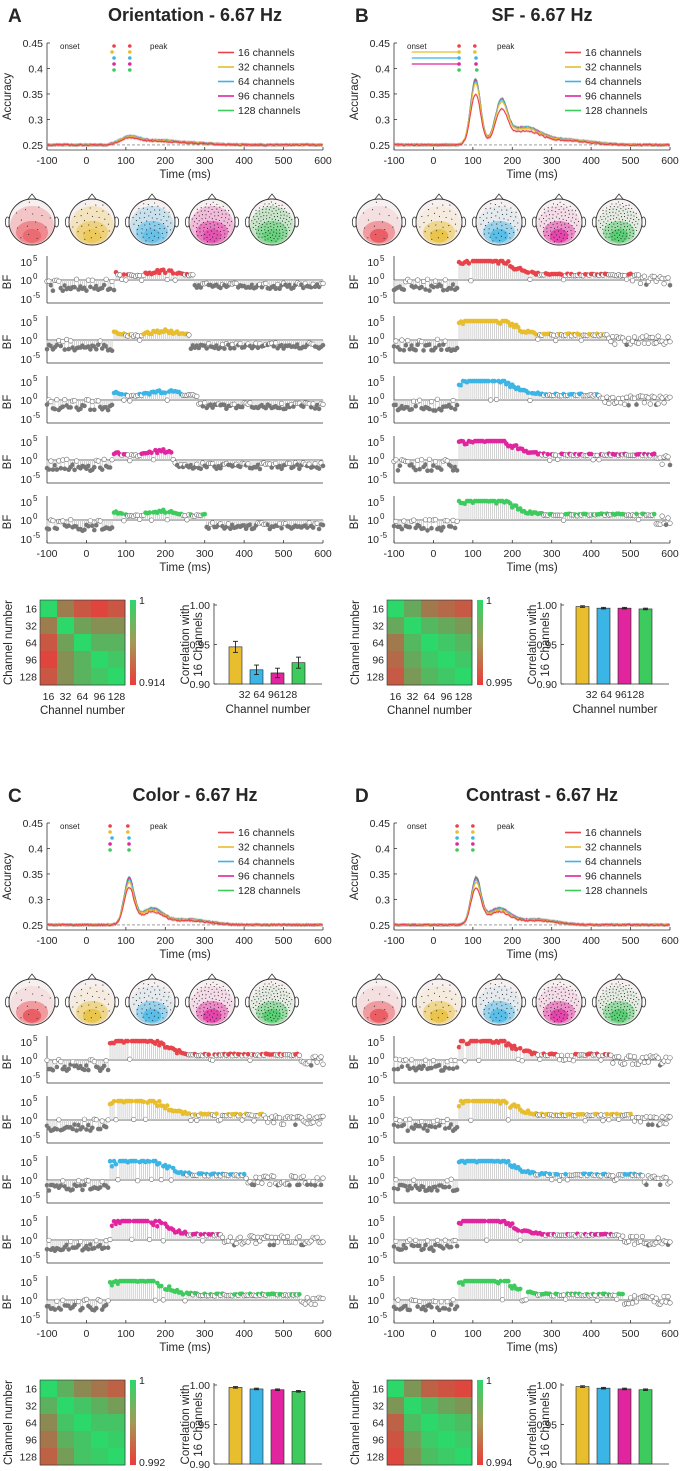  I want to click on nose, so click(212, 196).